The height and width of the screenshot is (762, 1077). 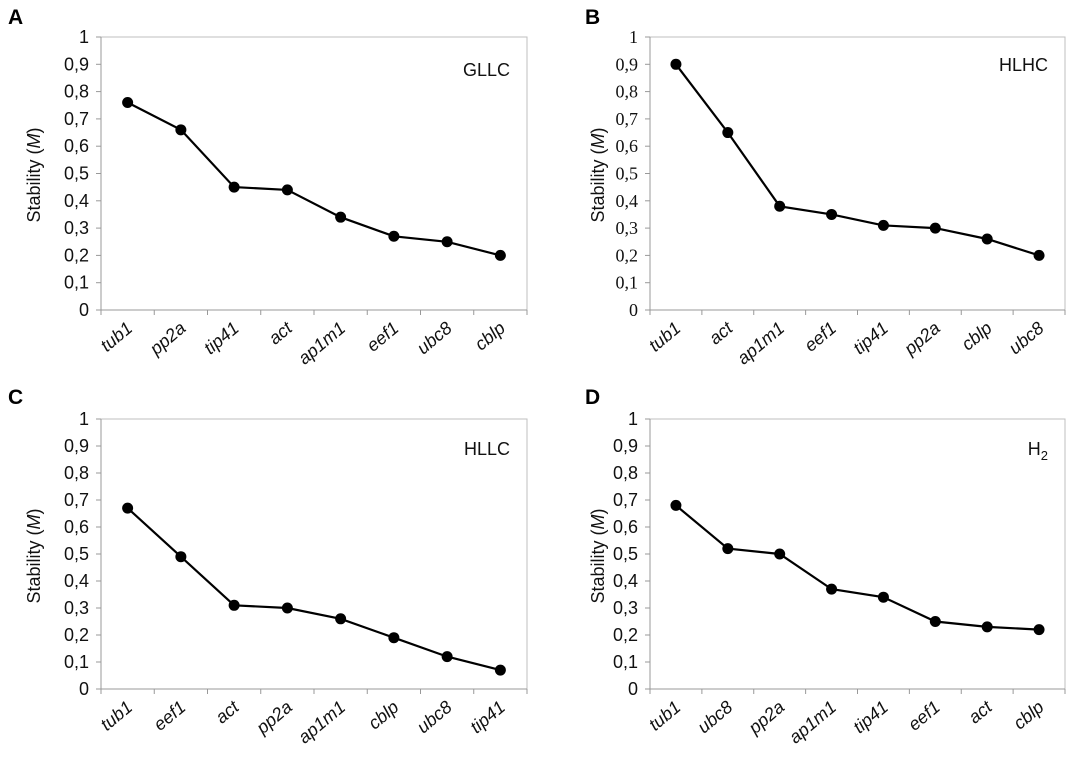 I want to click on plot-area, so click(x=857, y=173).